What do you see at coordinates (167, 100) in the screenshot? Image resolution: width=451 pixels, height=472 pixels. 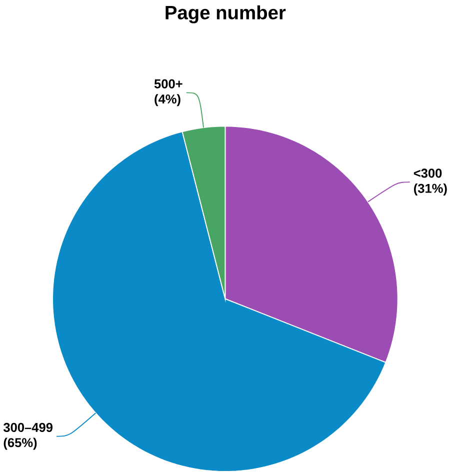 I see `data-label: (4%)` at bounding box center [167, 100].